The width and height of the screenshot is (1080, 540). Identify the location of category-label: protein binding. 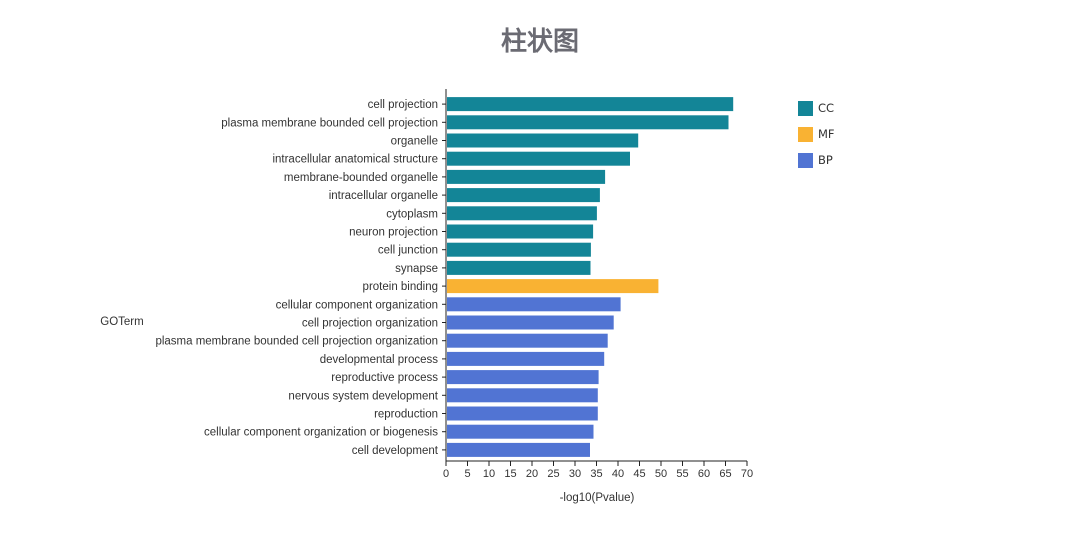
(400, 287).